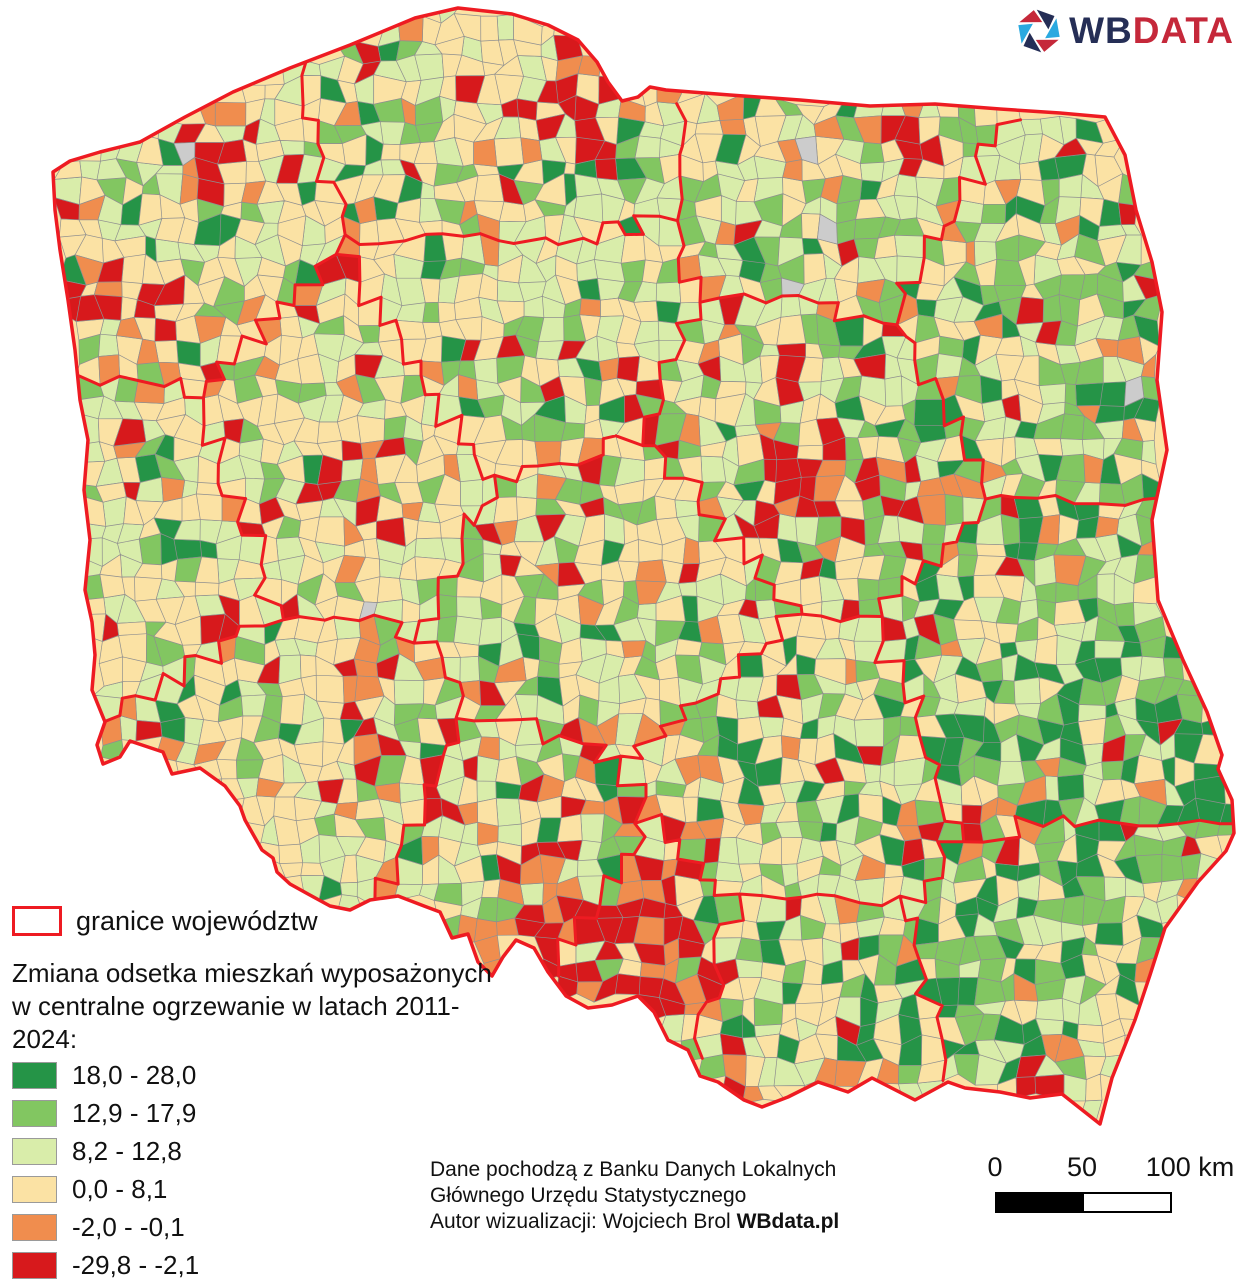  What do you see at coordinates (1112, 1189) in the screenshot?
I see `scale-bar: 0 50 100 km` at bounding box center [1112, 1189].